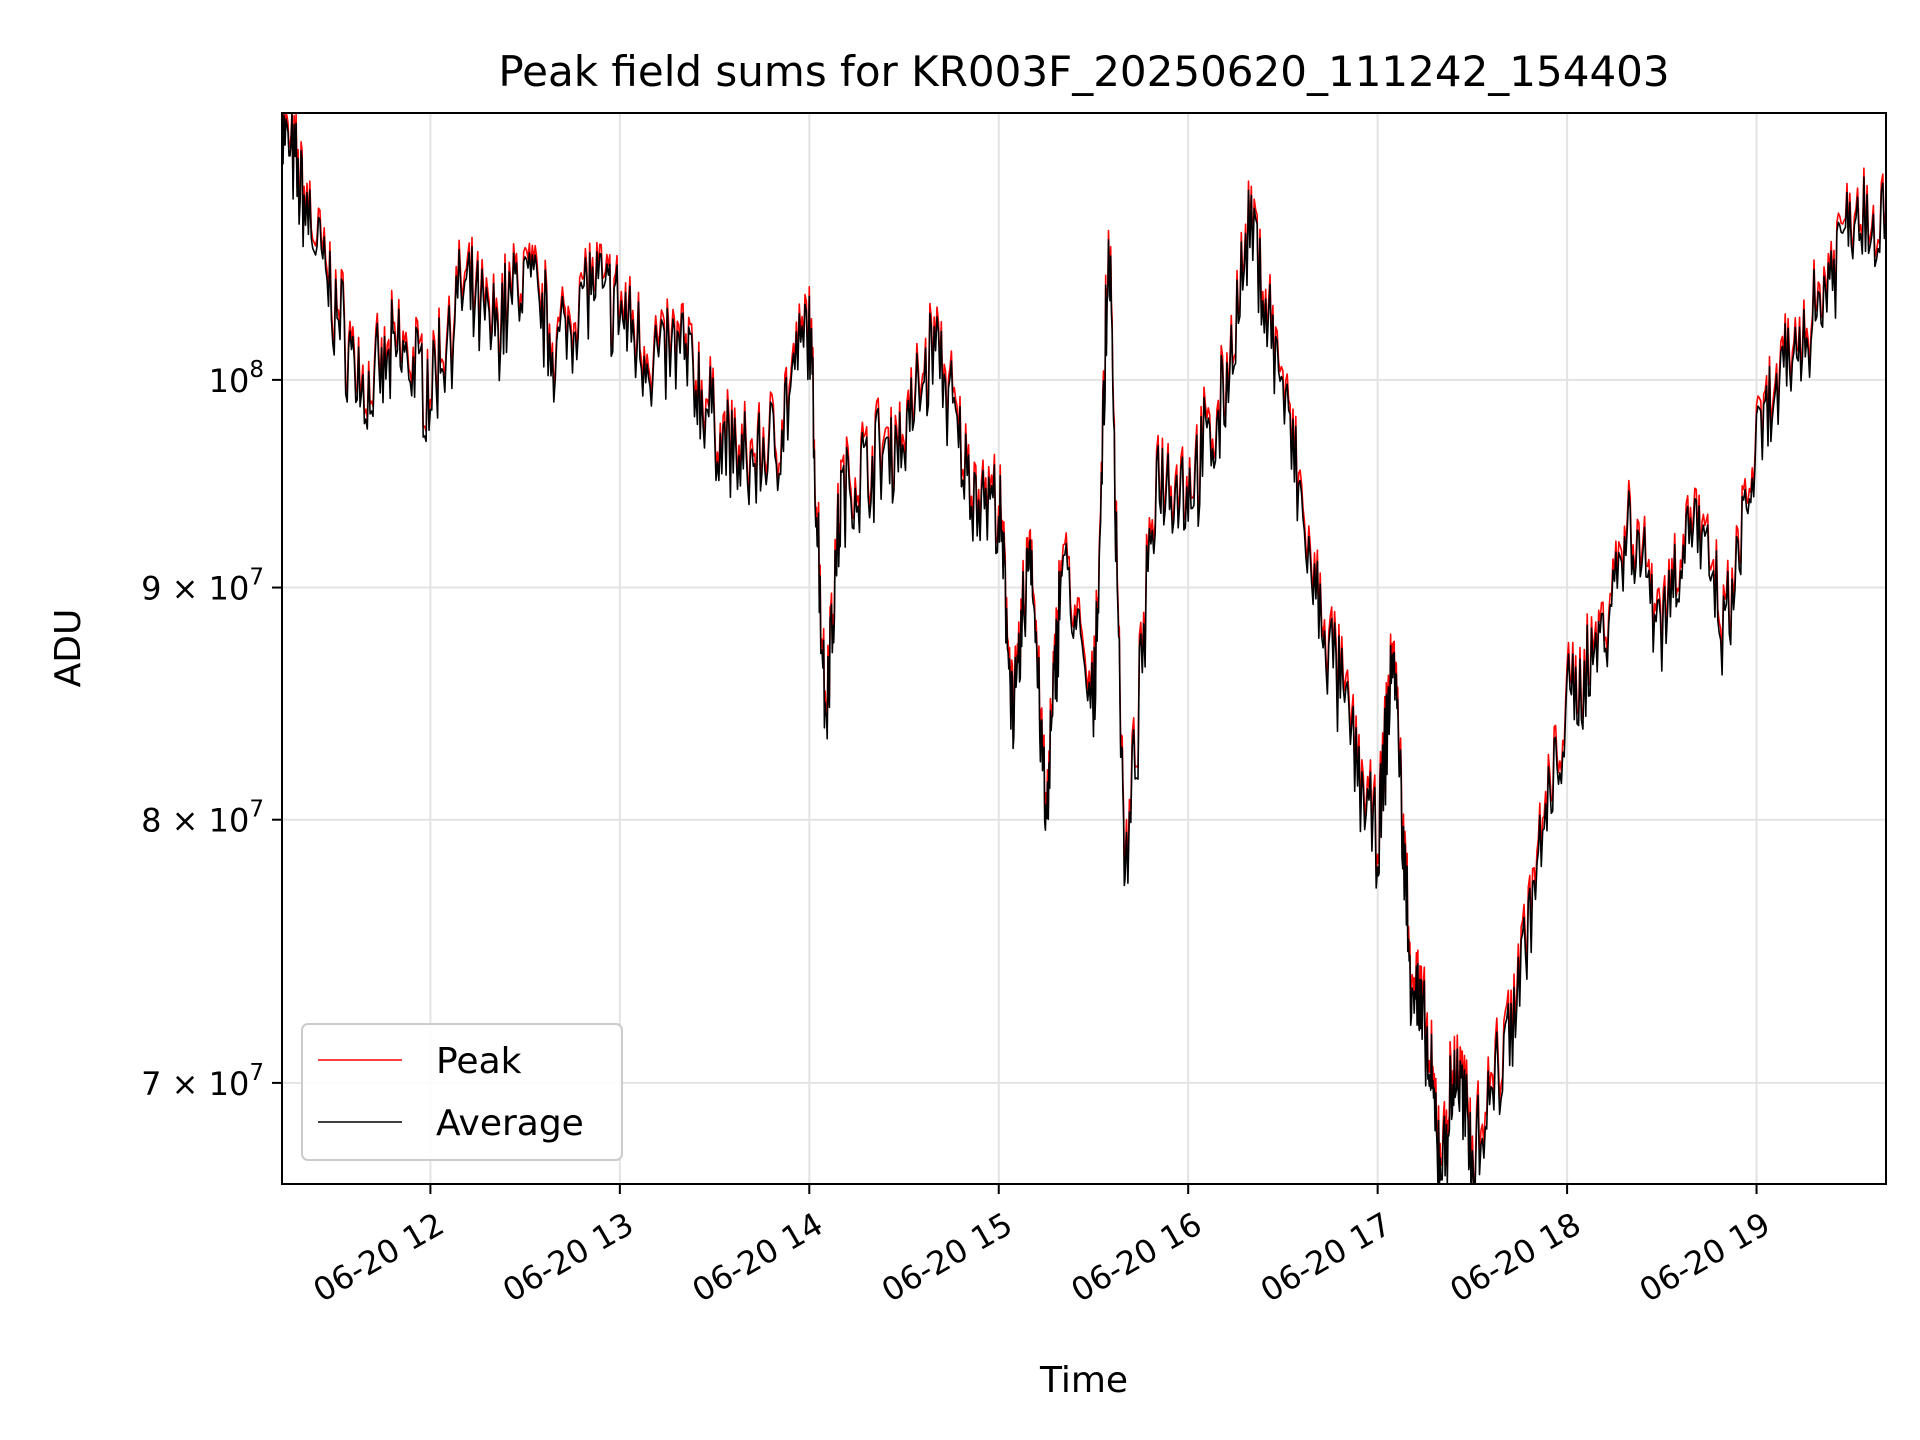 This screenshot has height=1440, width=1920. Describe the element at coordinates (68, 648) in the screenshot. I see `y-axis-label: ADU` at that location.